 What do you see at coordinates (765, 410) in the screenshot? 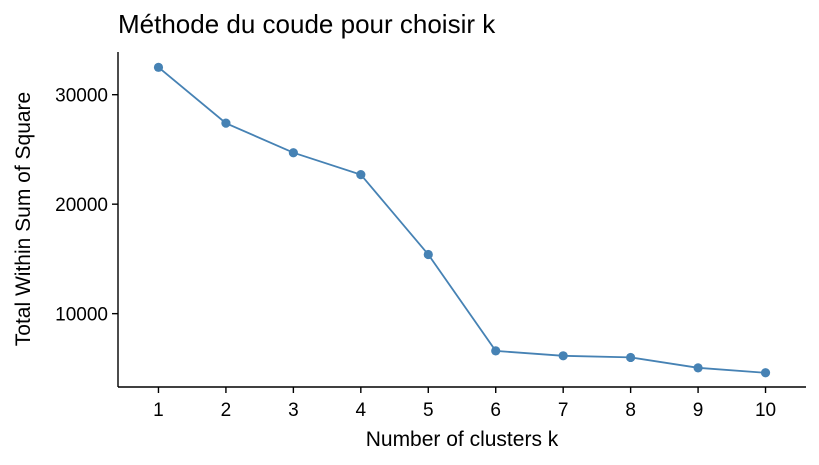
I see `x-tick-label: 10` at bounding box center [765, 410].